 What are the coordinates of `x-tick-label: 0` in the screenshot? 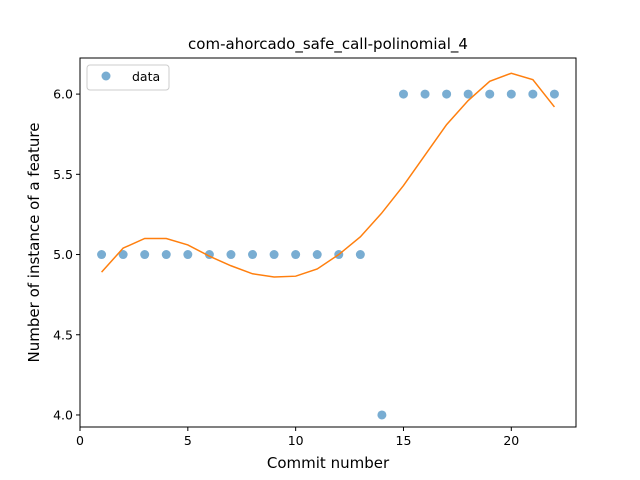 It's located at (80, 440).